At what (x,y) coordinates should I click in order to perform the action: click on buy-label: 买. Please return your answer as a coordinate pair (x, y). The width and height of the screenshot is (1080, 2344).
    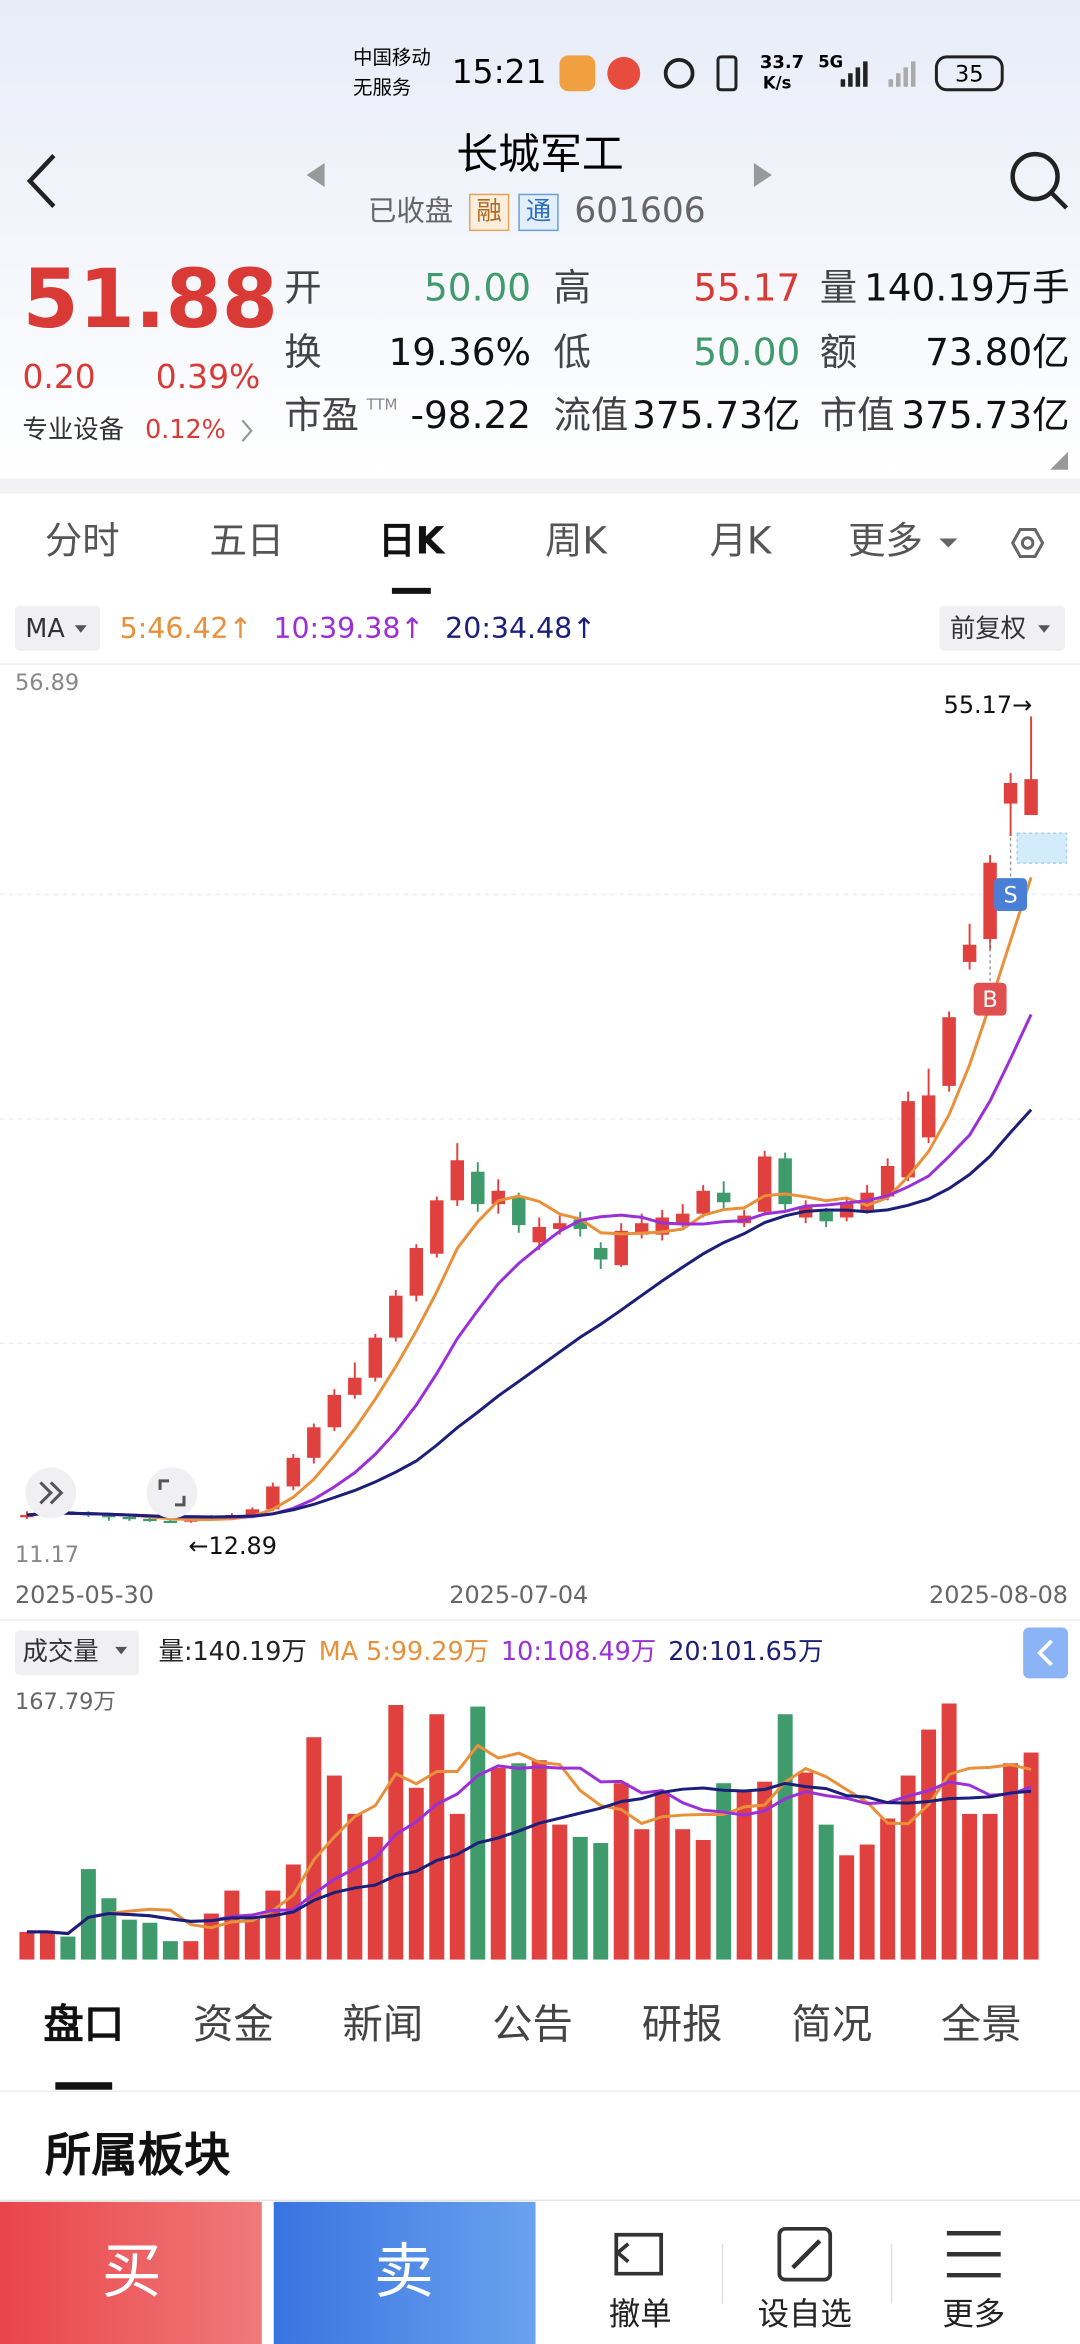
    Looking at the image, I should click on (132, 2272).